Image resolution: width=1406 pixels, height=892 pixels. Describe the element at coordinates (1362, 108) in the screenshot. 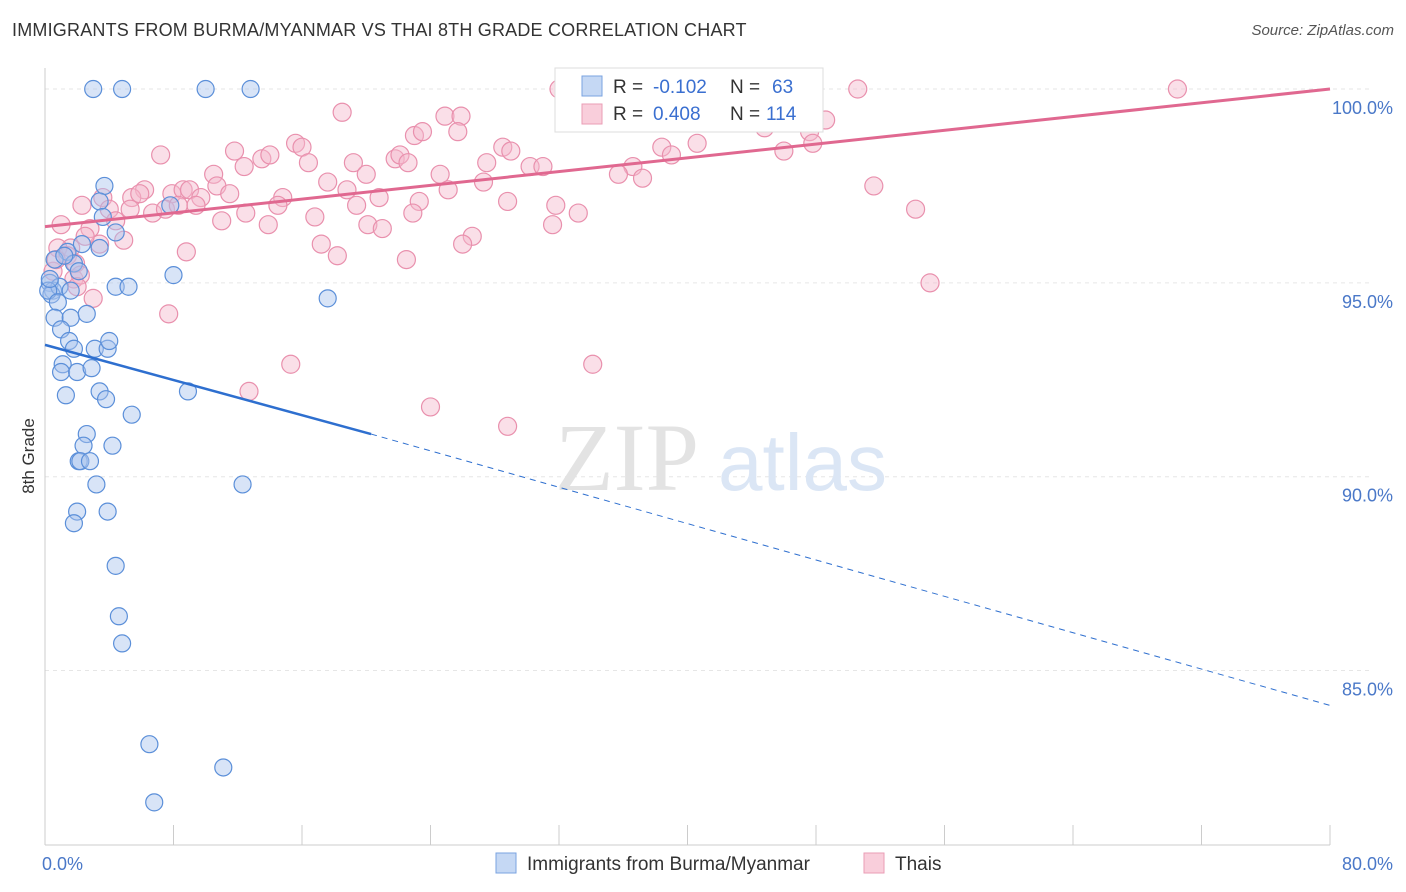

I see `y-tick-label: 100.0%` at that location.